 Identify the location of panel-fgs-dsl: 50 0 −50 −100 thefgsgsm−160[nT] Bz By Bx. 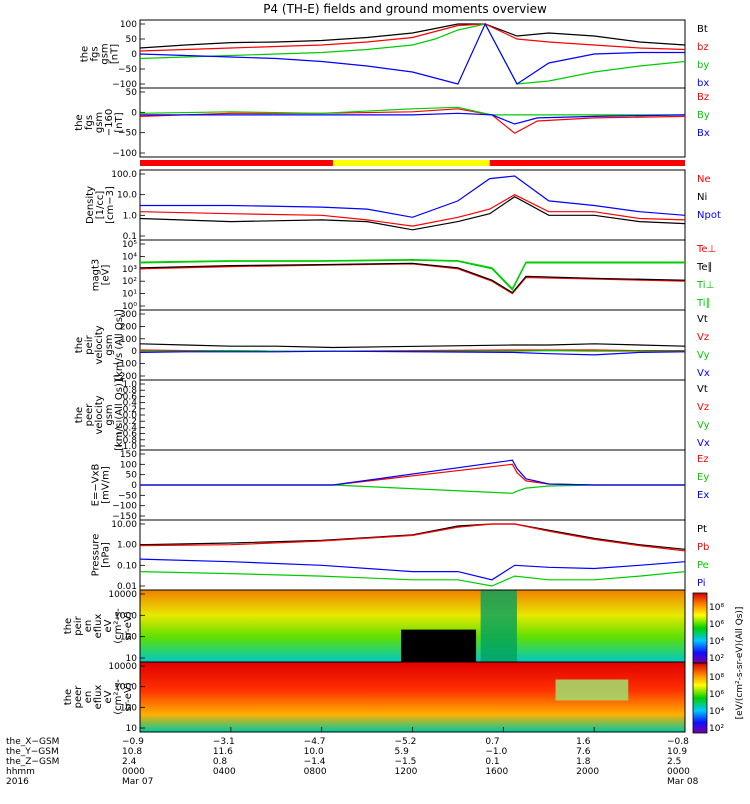
(392, 123).